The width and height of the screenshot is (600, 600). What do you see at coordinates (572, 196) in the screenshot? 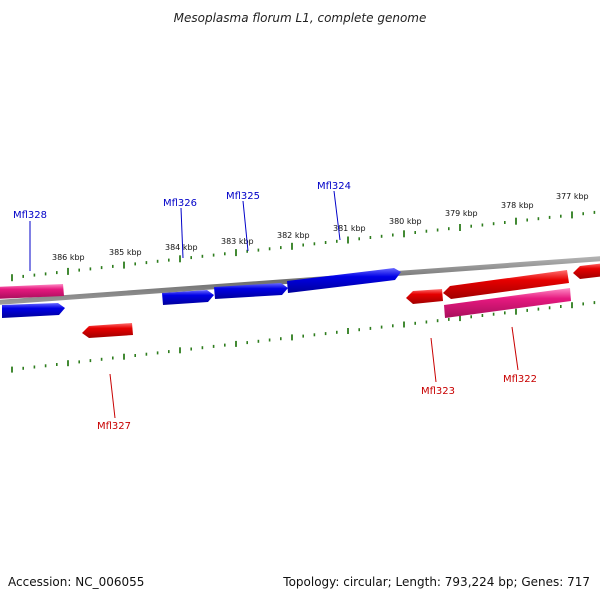
I see `scale-label: 377 kbp` at bounding box center [572, 196].